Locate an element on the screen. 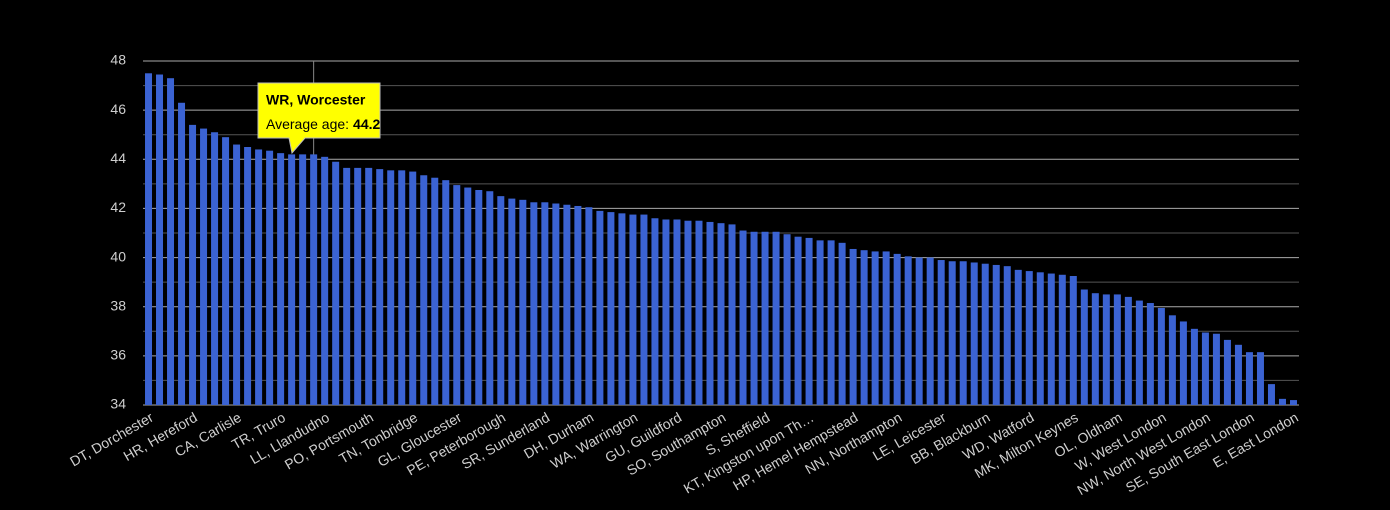  y-tick-label: 46 is located at coordinates (118, 109).